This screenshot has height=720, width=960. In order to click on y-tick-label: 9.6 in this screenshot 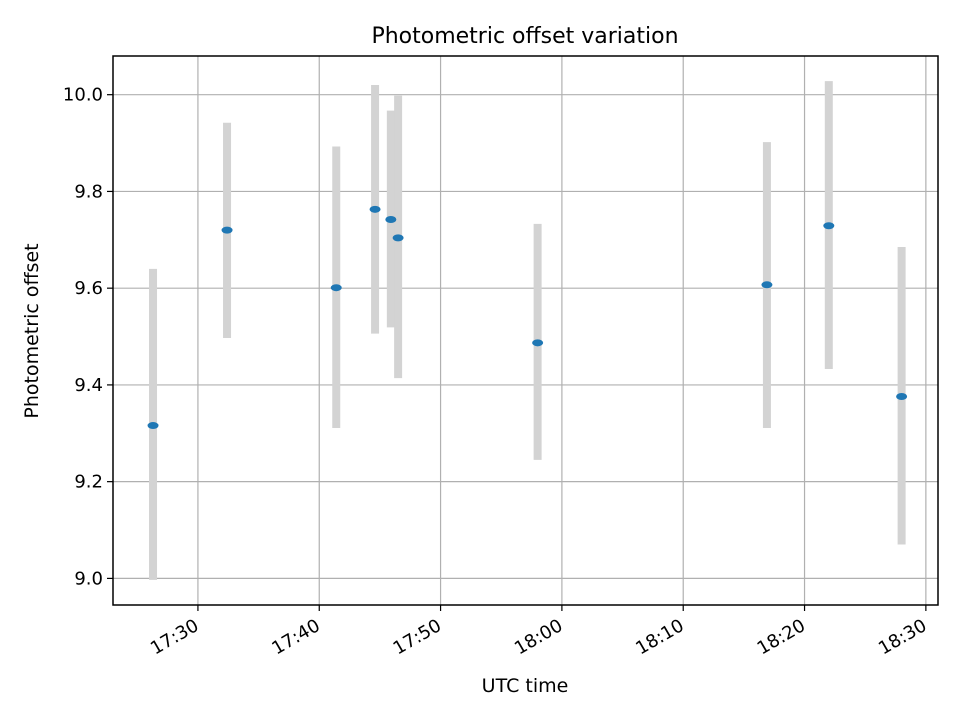, I will do `click(88, 288)`.